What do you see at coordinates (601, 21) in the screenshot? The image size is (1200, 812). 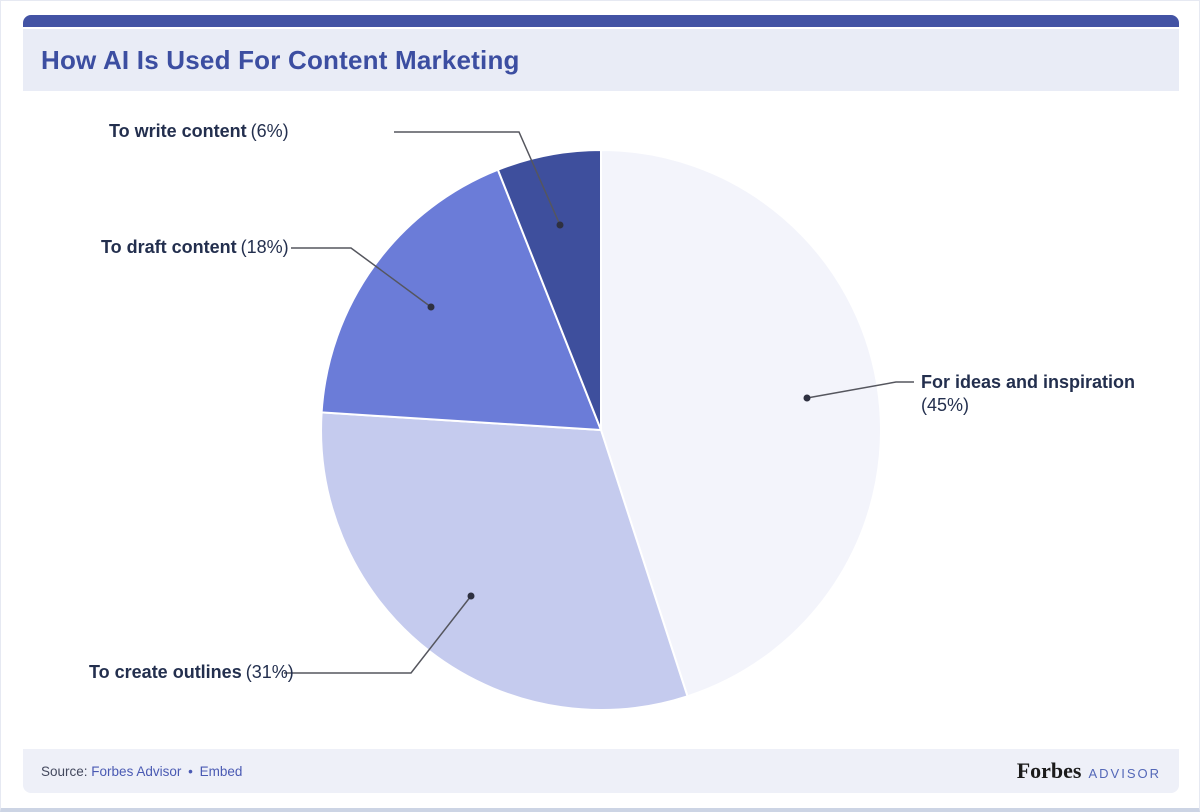 I see `card-accent-bar` at bounding box center [601, 21].